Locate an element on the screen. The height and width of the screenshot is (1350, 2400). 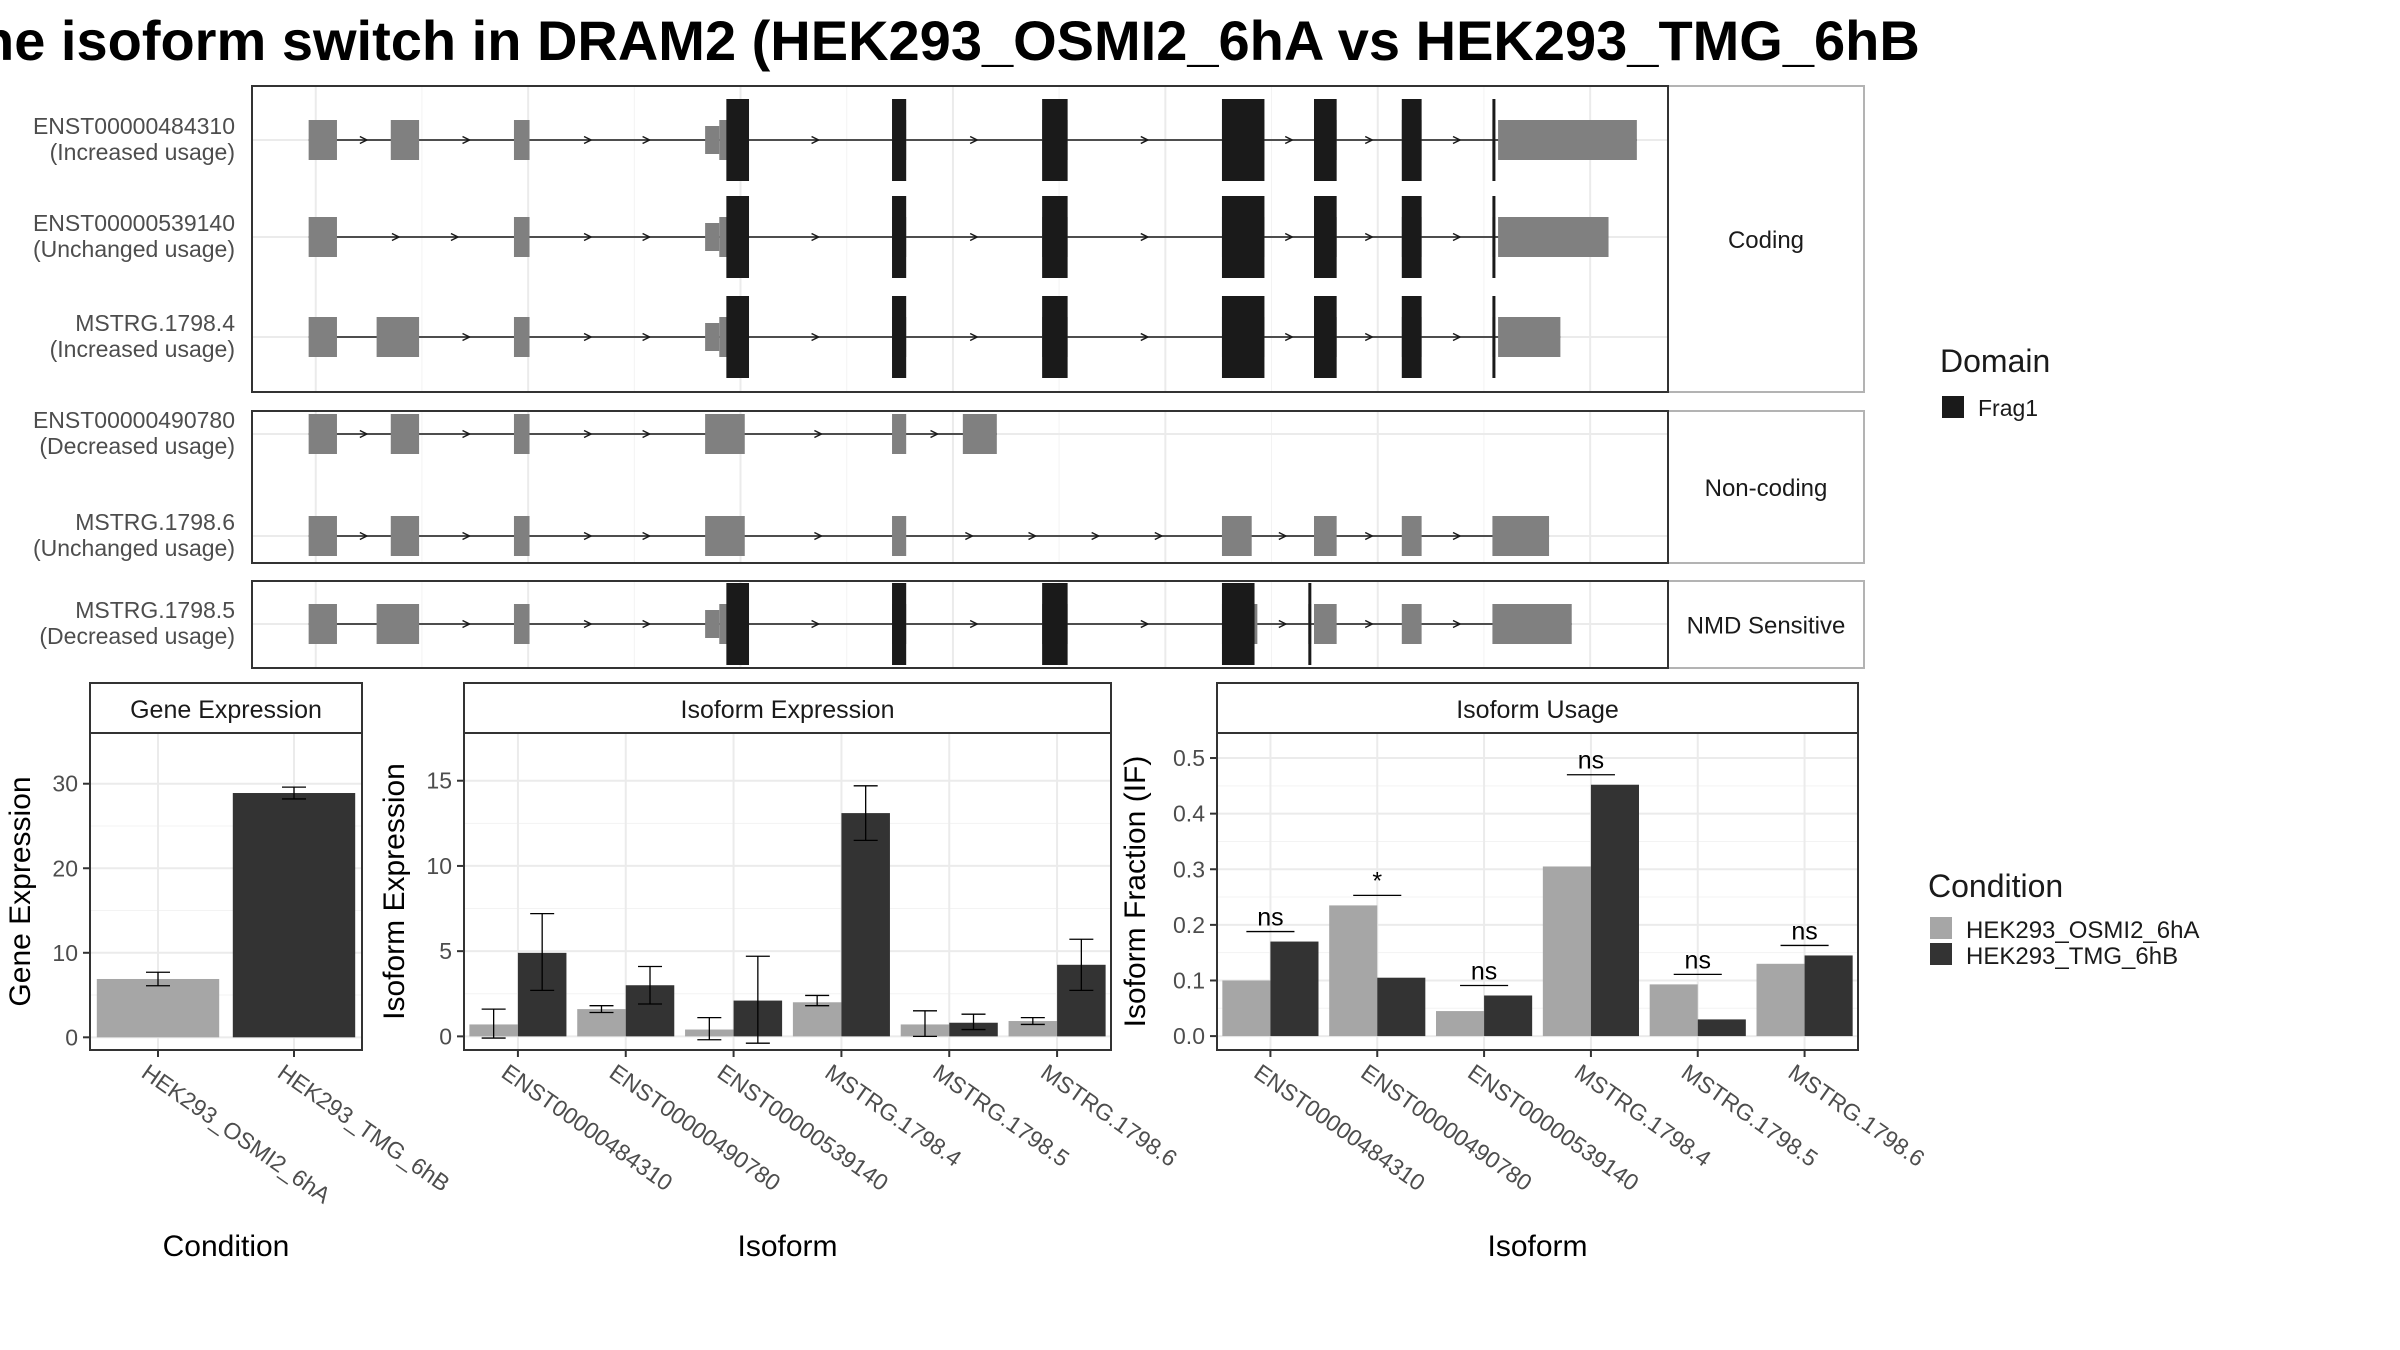
significance-label: * is located at coordinates (1377, 881).